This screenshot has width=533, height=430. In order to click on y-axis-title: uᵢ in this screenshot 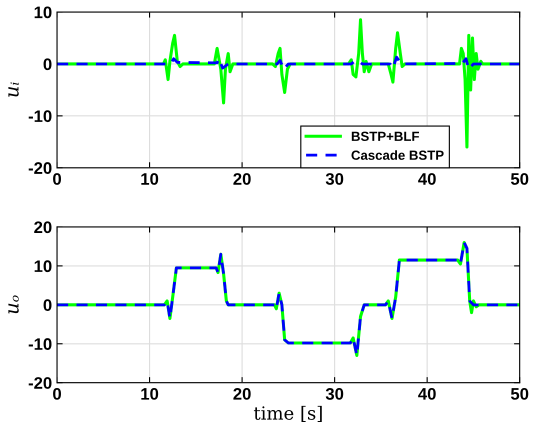, I will do `click(13, 89)`.